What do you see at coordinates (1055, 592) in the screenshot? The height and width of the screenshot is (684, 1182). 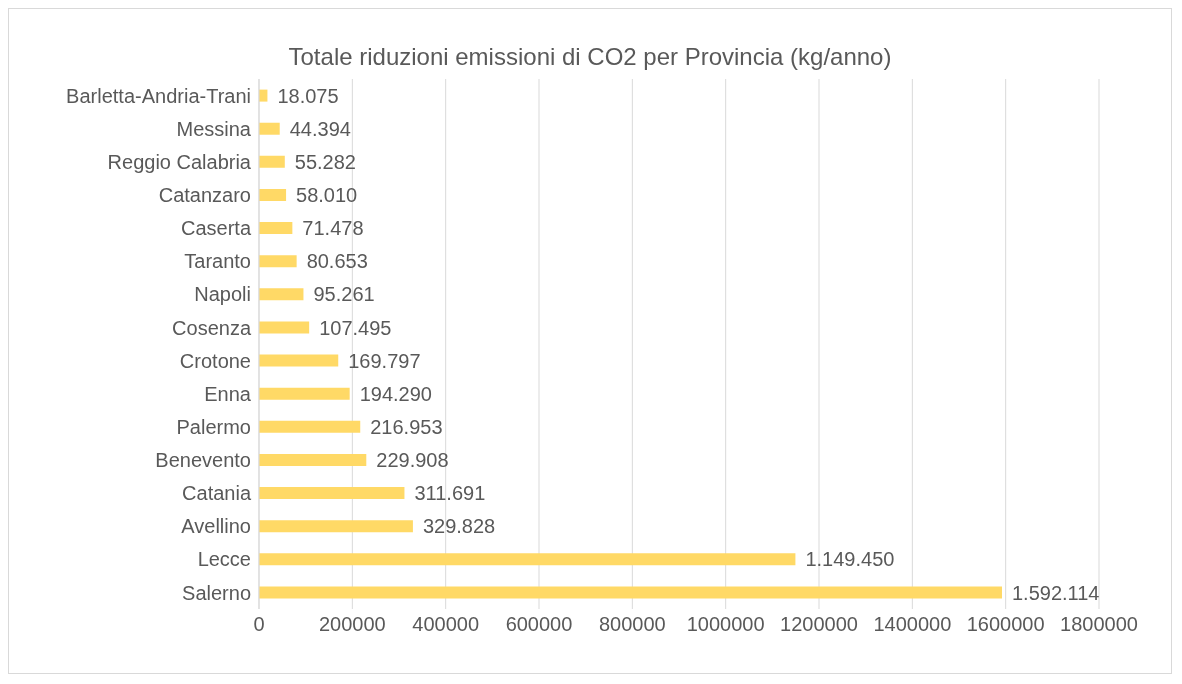 I see `data-label: 1.592.114` at bounding box center [1055, 592].